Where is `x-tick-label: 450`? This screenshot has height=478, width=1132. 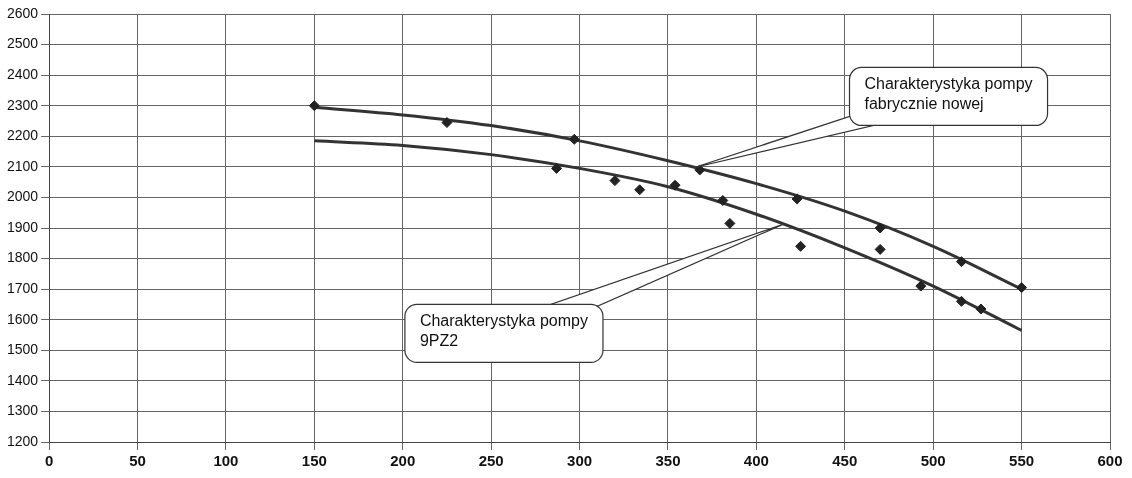
x-tick-label: 450 is located at coordinates (845, 461).